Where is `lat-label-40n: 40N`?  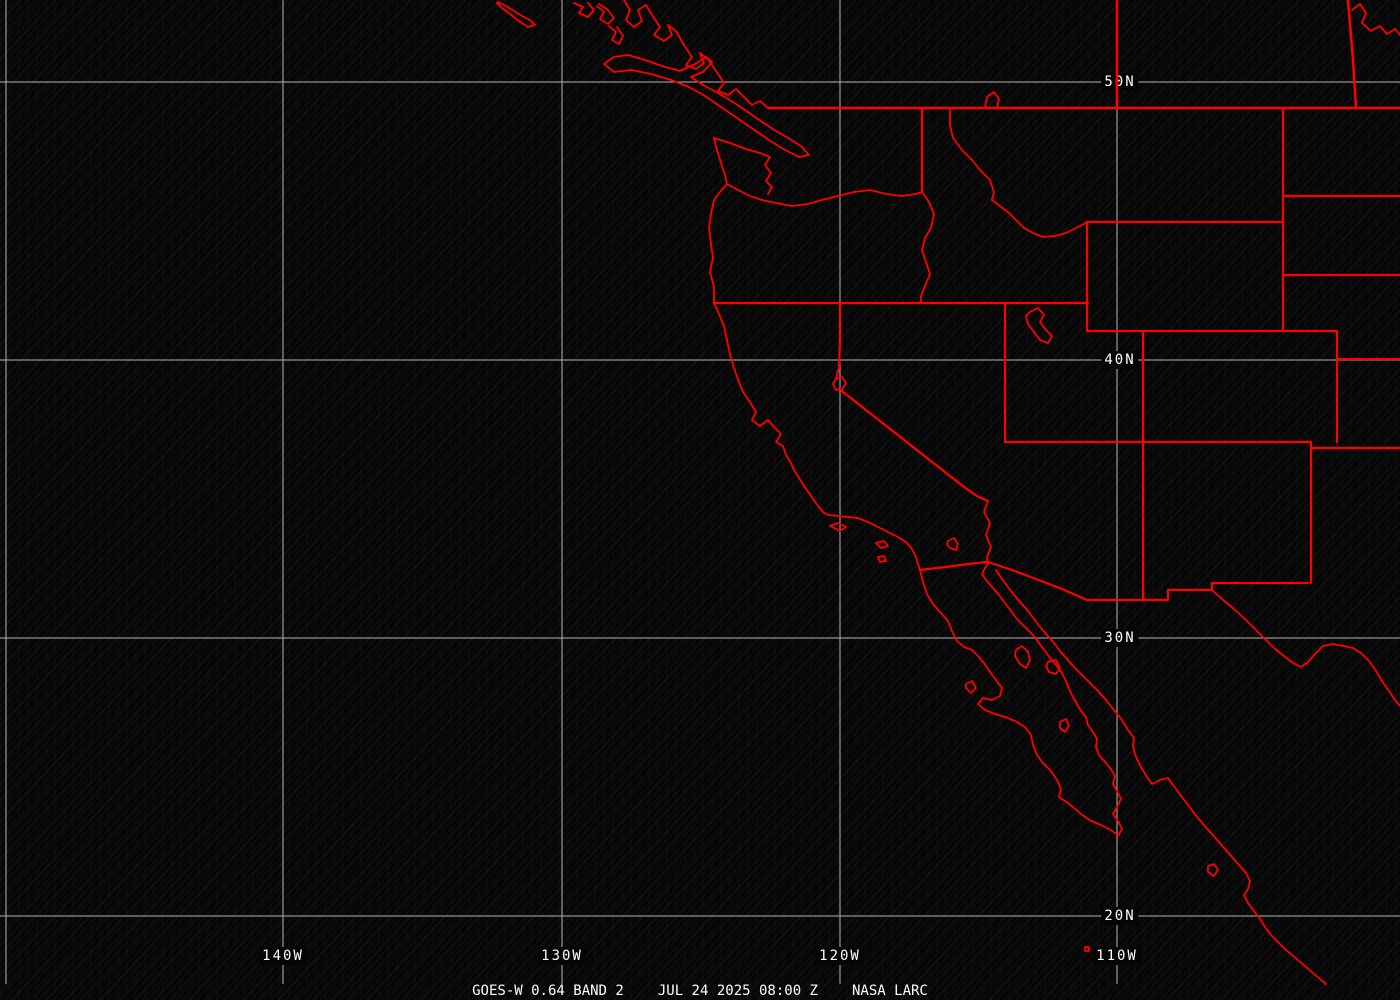
lat-label-40n: 40N is located at coordinates (1120, 360).